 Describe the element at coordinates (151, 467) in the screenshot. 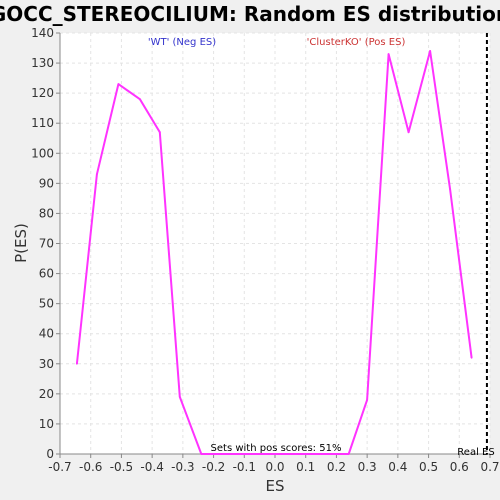

I see `x-tick-label: -0.4` at that location.